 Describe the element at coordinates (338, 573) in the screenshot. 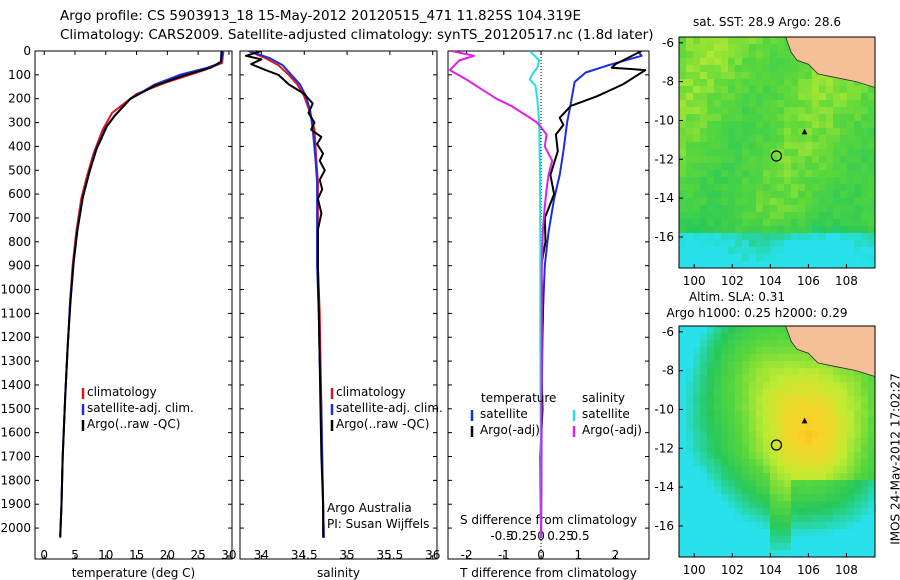

I see `sal-xlabel: salinity` at that location.